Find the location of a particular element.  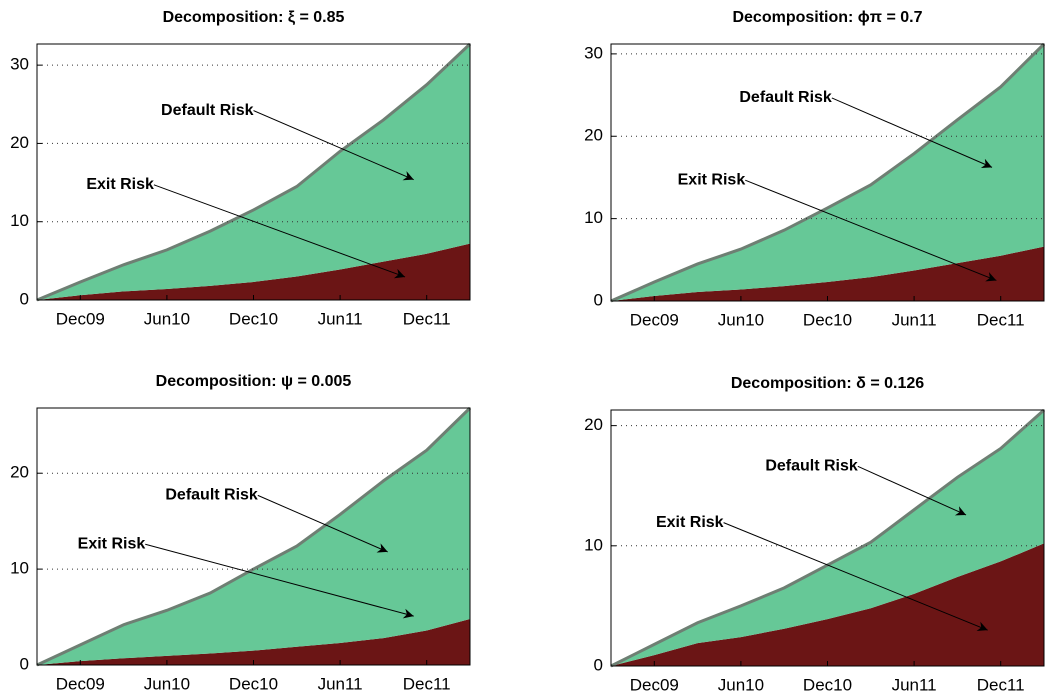

chart-title: Decomposition: ϕπ = 0.7 is located at coordinates (827, 17).